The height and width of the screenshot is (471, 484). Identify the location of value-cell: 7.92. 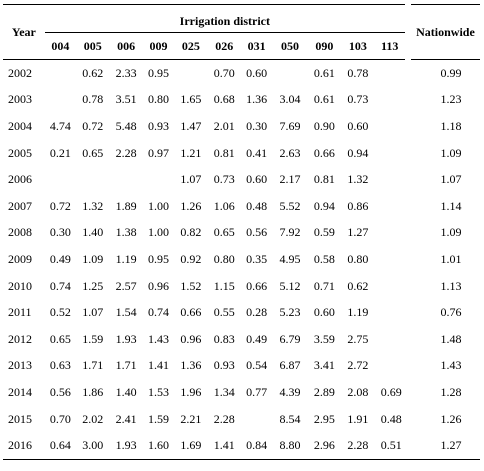
(290, 232).